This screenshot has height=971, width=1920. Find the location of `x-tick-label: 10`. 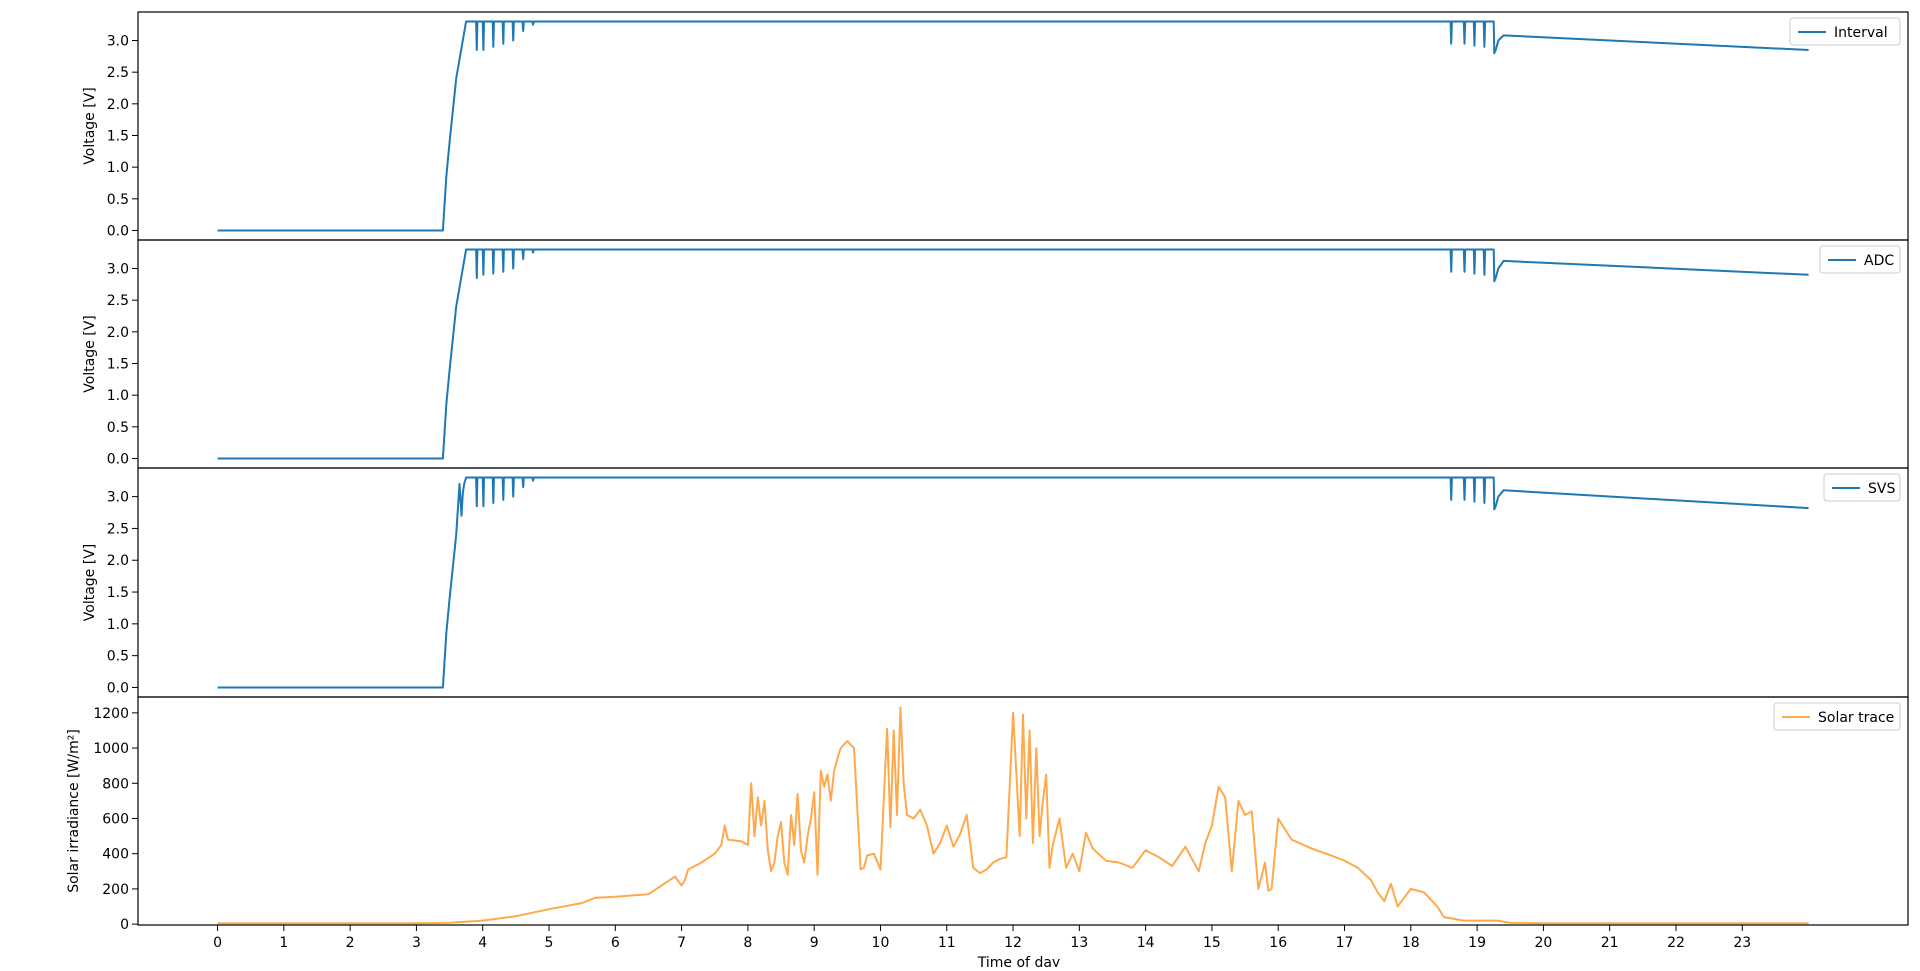

x-tick-label: 10 is located at coordinates (881, 943).